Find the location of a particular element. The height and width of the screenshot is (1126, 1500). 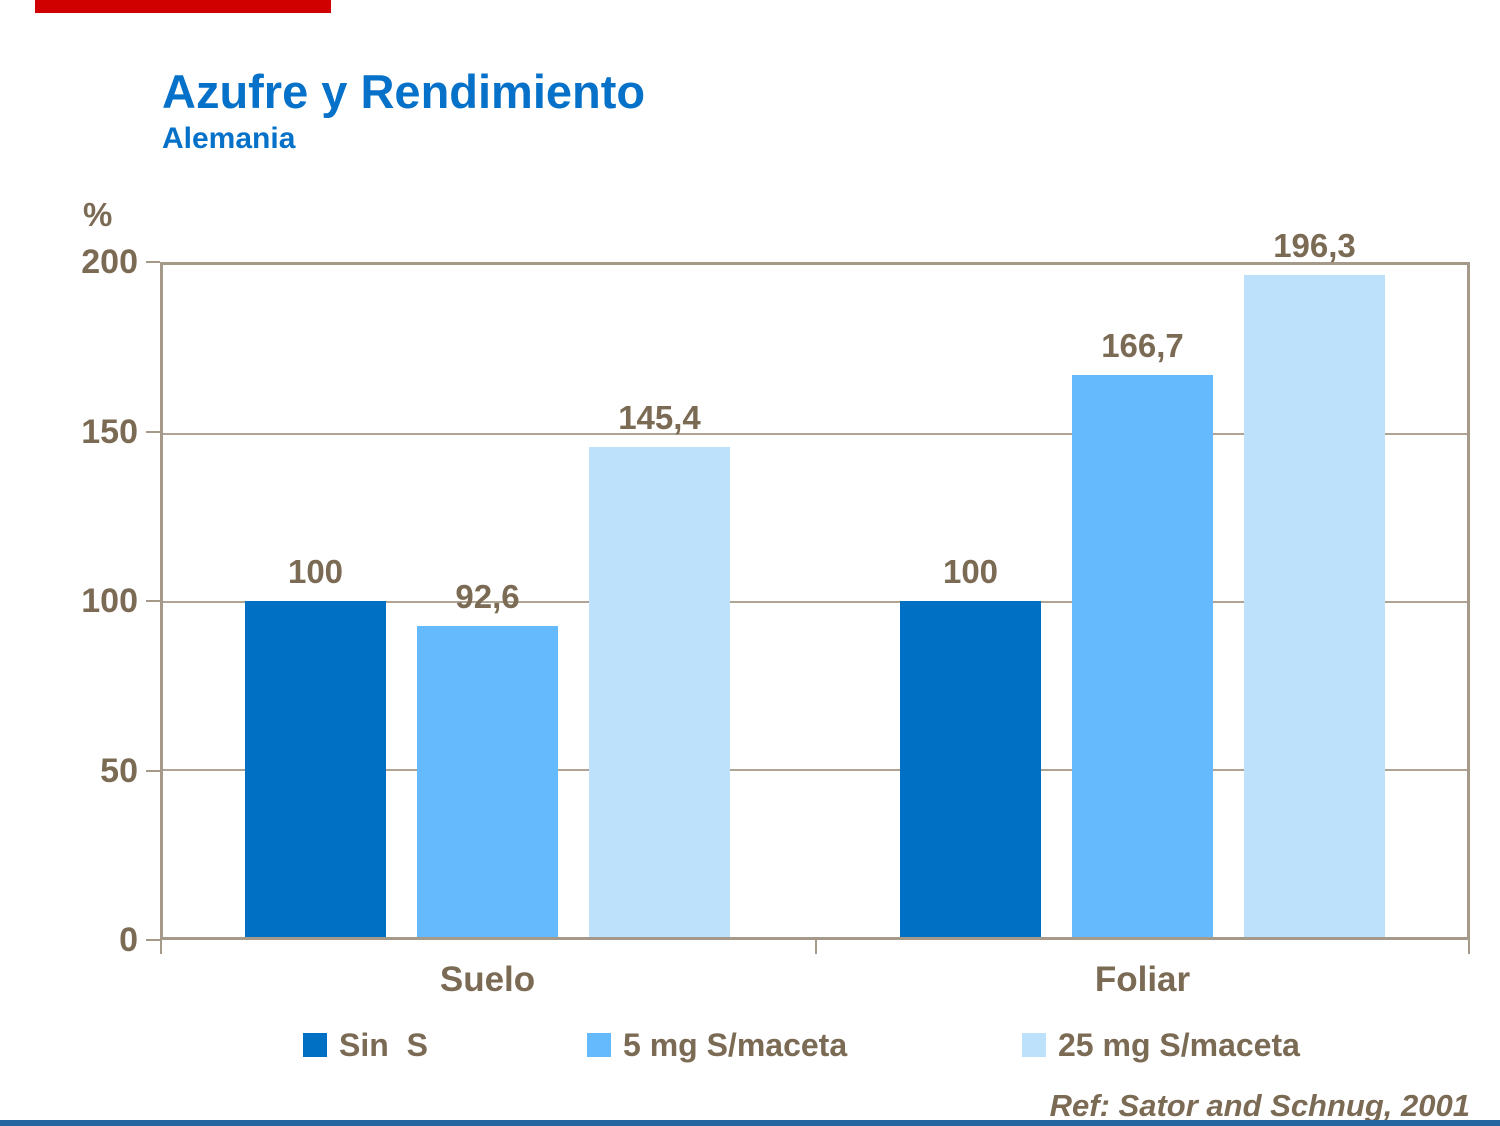

reference-citation: Ref: Sator and Schnug, 2001 is located at coordinates (1259, 1105).